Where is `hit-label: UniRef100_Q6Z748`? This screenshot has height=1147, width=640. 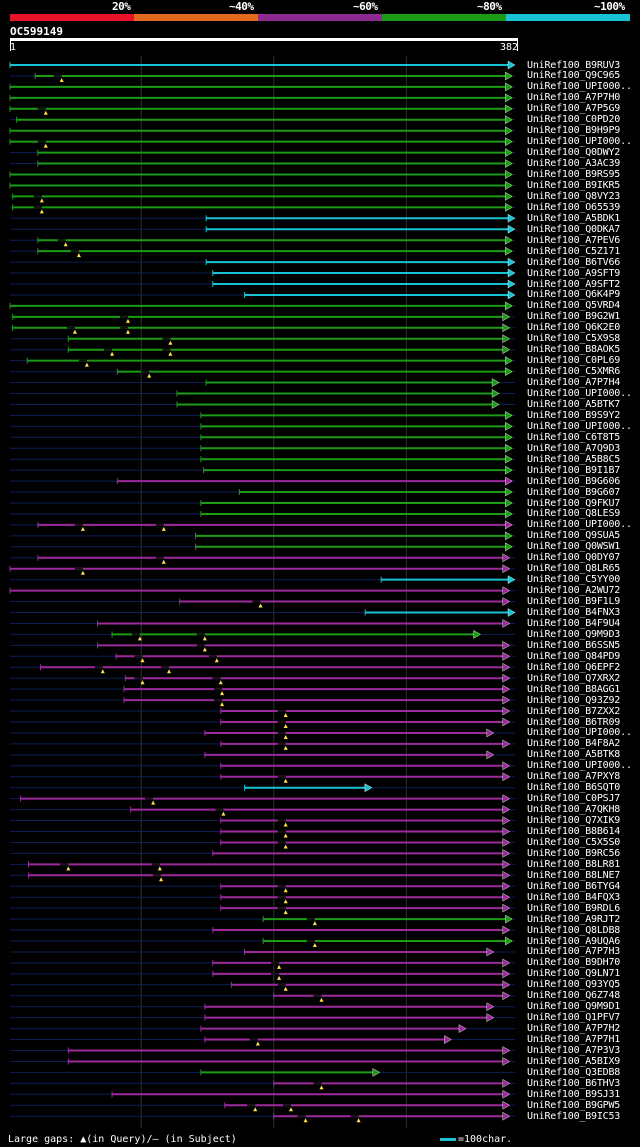
hit-label: UniRef100_Q6Z748 is located at coordinates (574, 996).